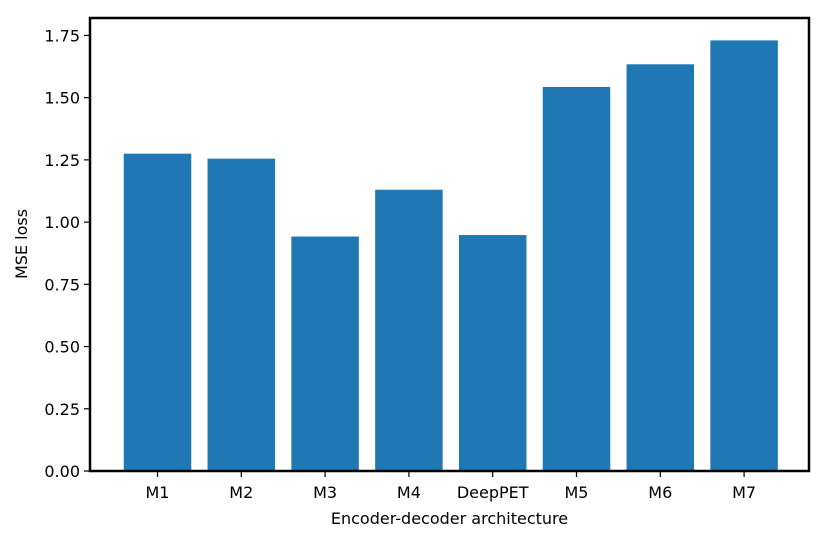 Image resolution: width=831 pixels, height=540 pixels. What do you see at coordinates (744, 492) in the screenshot?
I see `x-tick-label: M7` at bounding box center [744, 492].